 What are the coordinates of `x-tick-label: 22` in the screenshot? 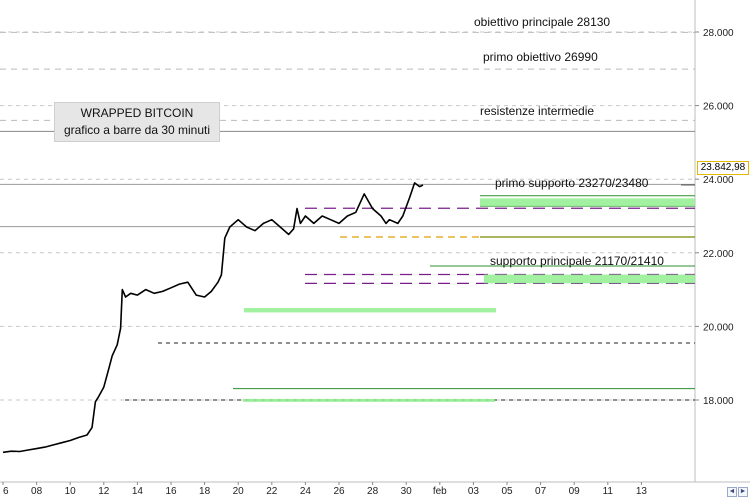 It's located at (272, 491).